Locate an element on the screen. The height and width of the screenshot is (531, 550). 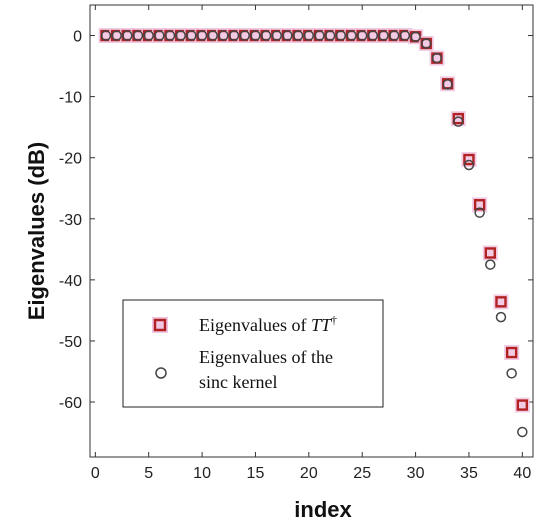
x-axis-title: index is located at coordinates (323, 509).